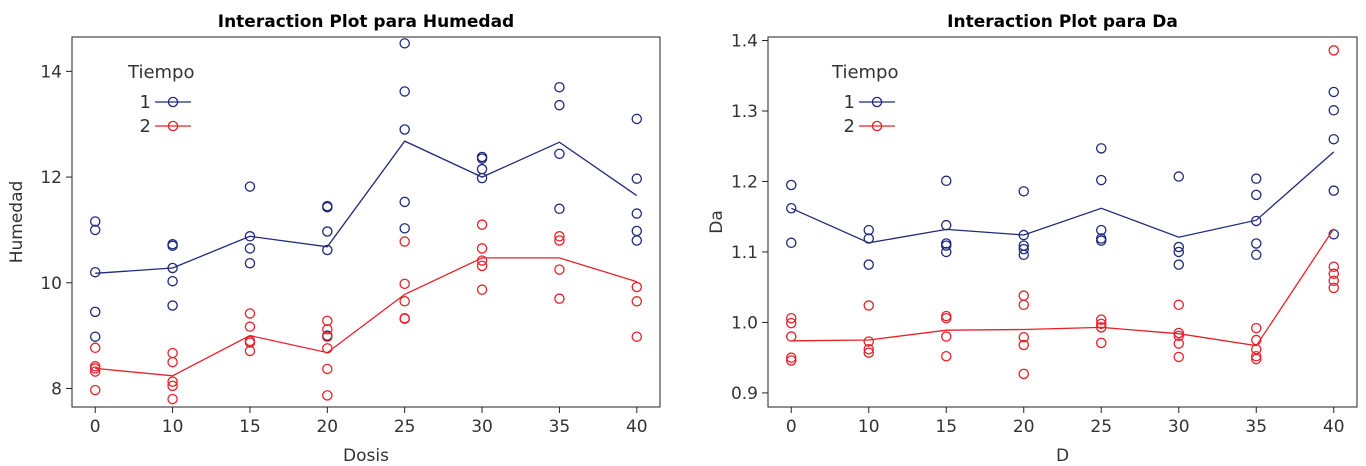 This screenshot has width=1366, height=466. I want to click on y-axis-label: Humedad, so click(17, 222).